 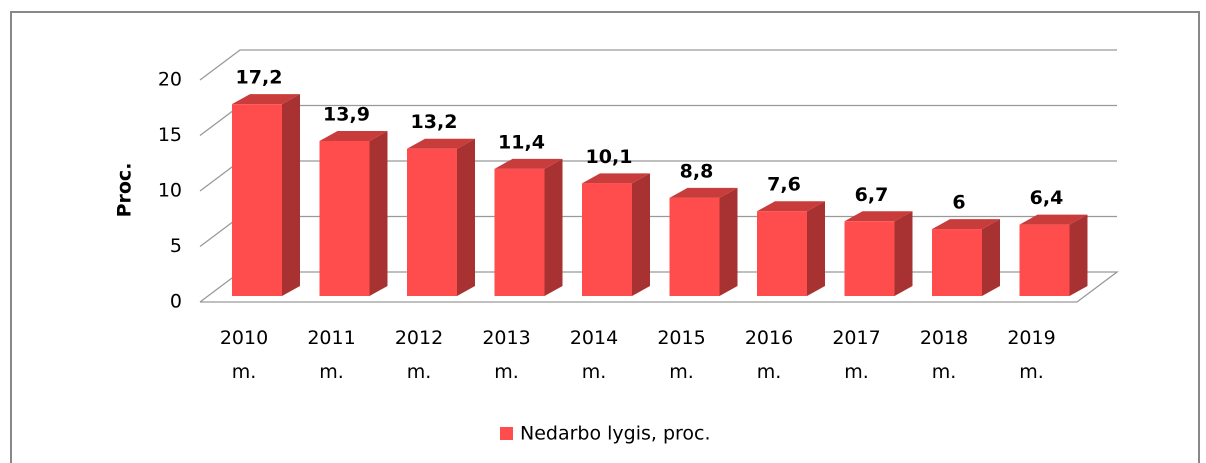 What do you see at coordinates (769, 355) in the screenshot?
I see `x-tick-label: 2016 m.` at bounding box center [769, 355].